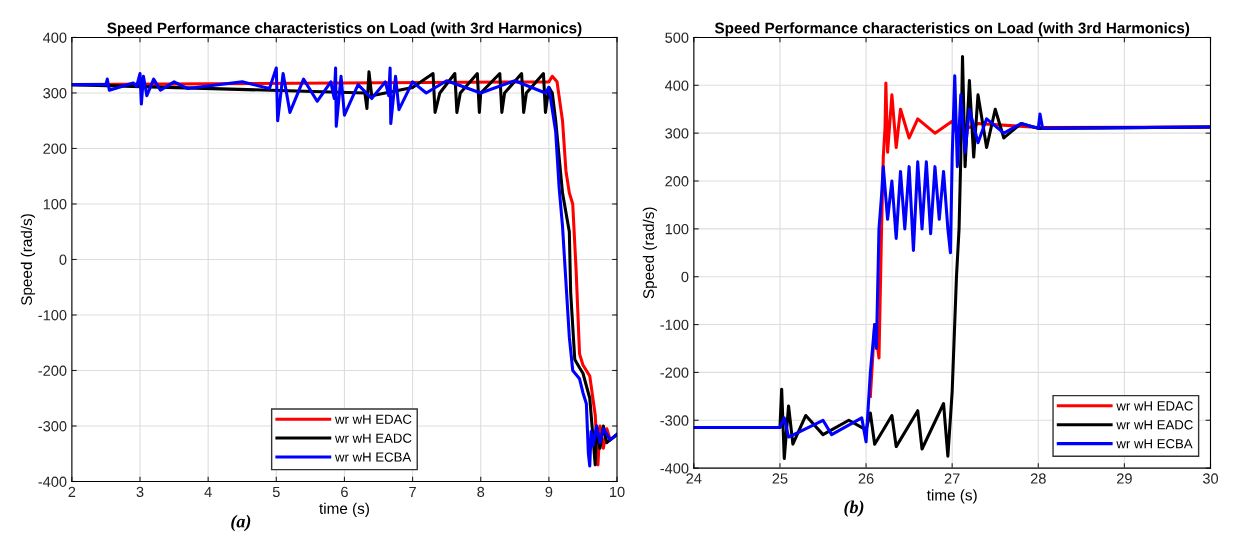  What do you see at coordinates (344, 492) in the screenshot?
I see `x-tick-label: 6` at bounding box center [344, 492].